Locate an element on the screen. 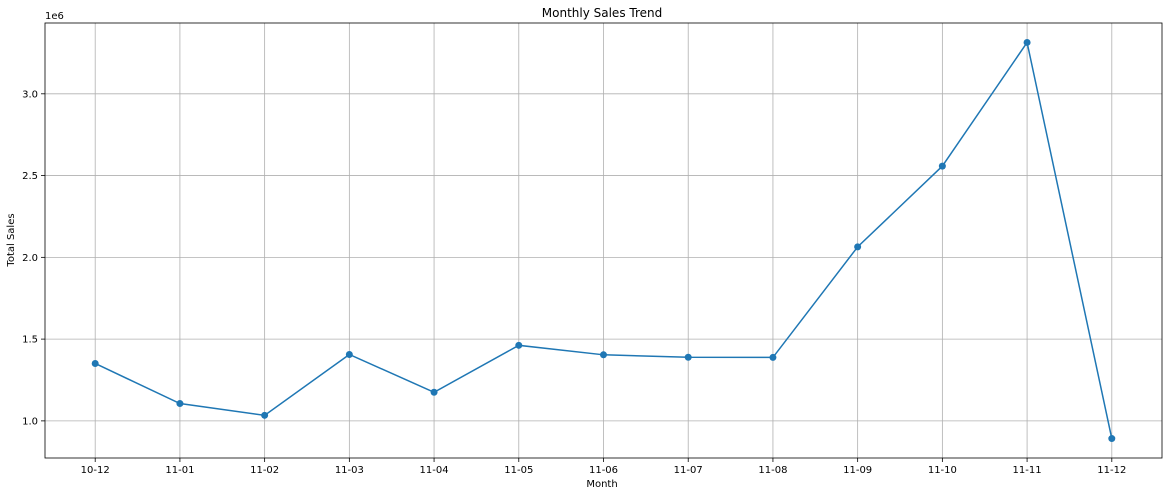  y-tick-label: 1.5 is located at coordinates (30, 340).